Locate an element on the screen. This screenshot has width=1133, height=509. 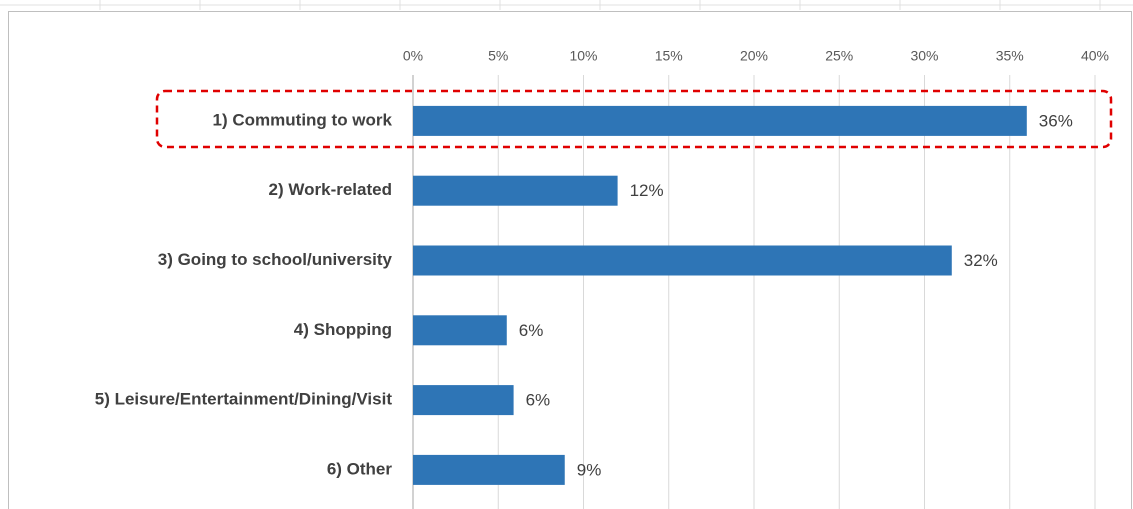
data-label: 32% is located at coordinates (981, 260).